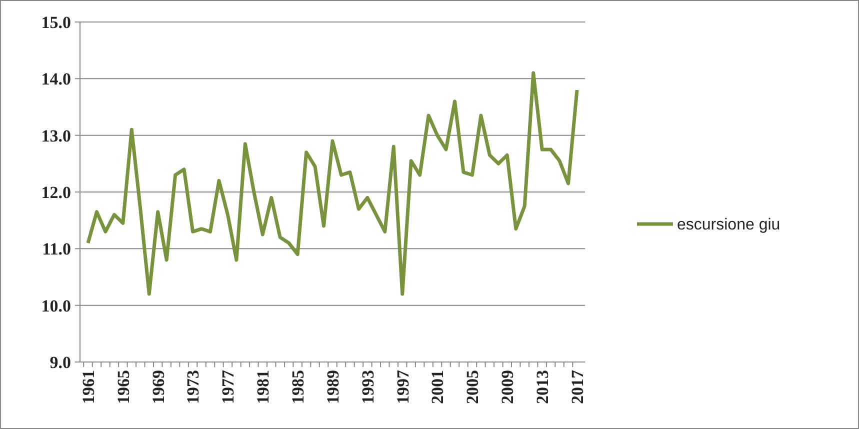  What do you see at coordinates (508, 387) in the screenshot?
I see `x-tick-label: 2009` at bounding box center [508, 387].